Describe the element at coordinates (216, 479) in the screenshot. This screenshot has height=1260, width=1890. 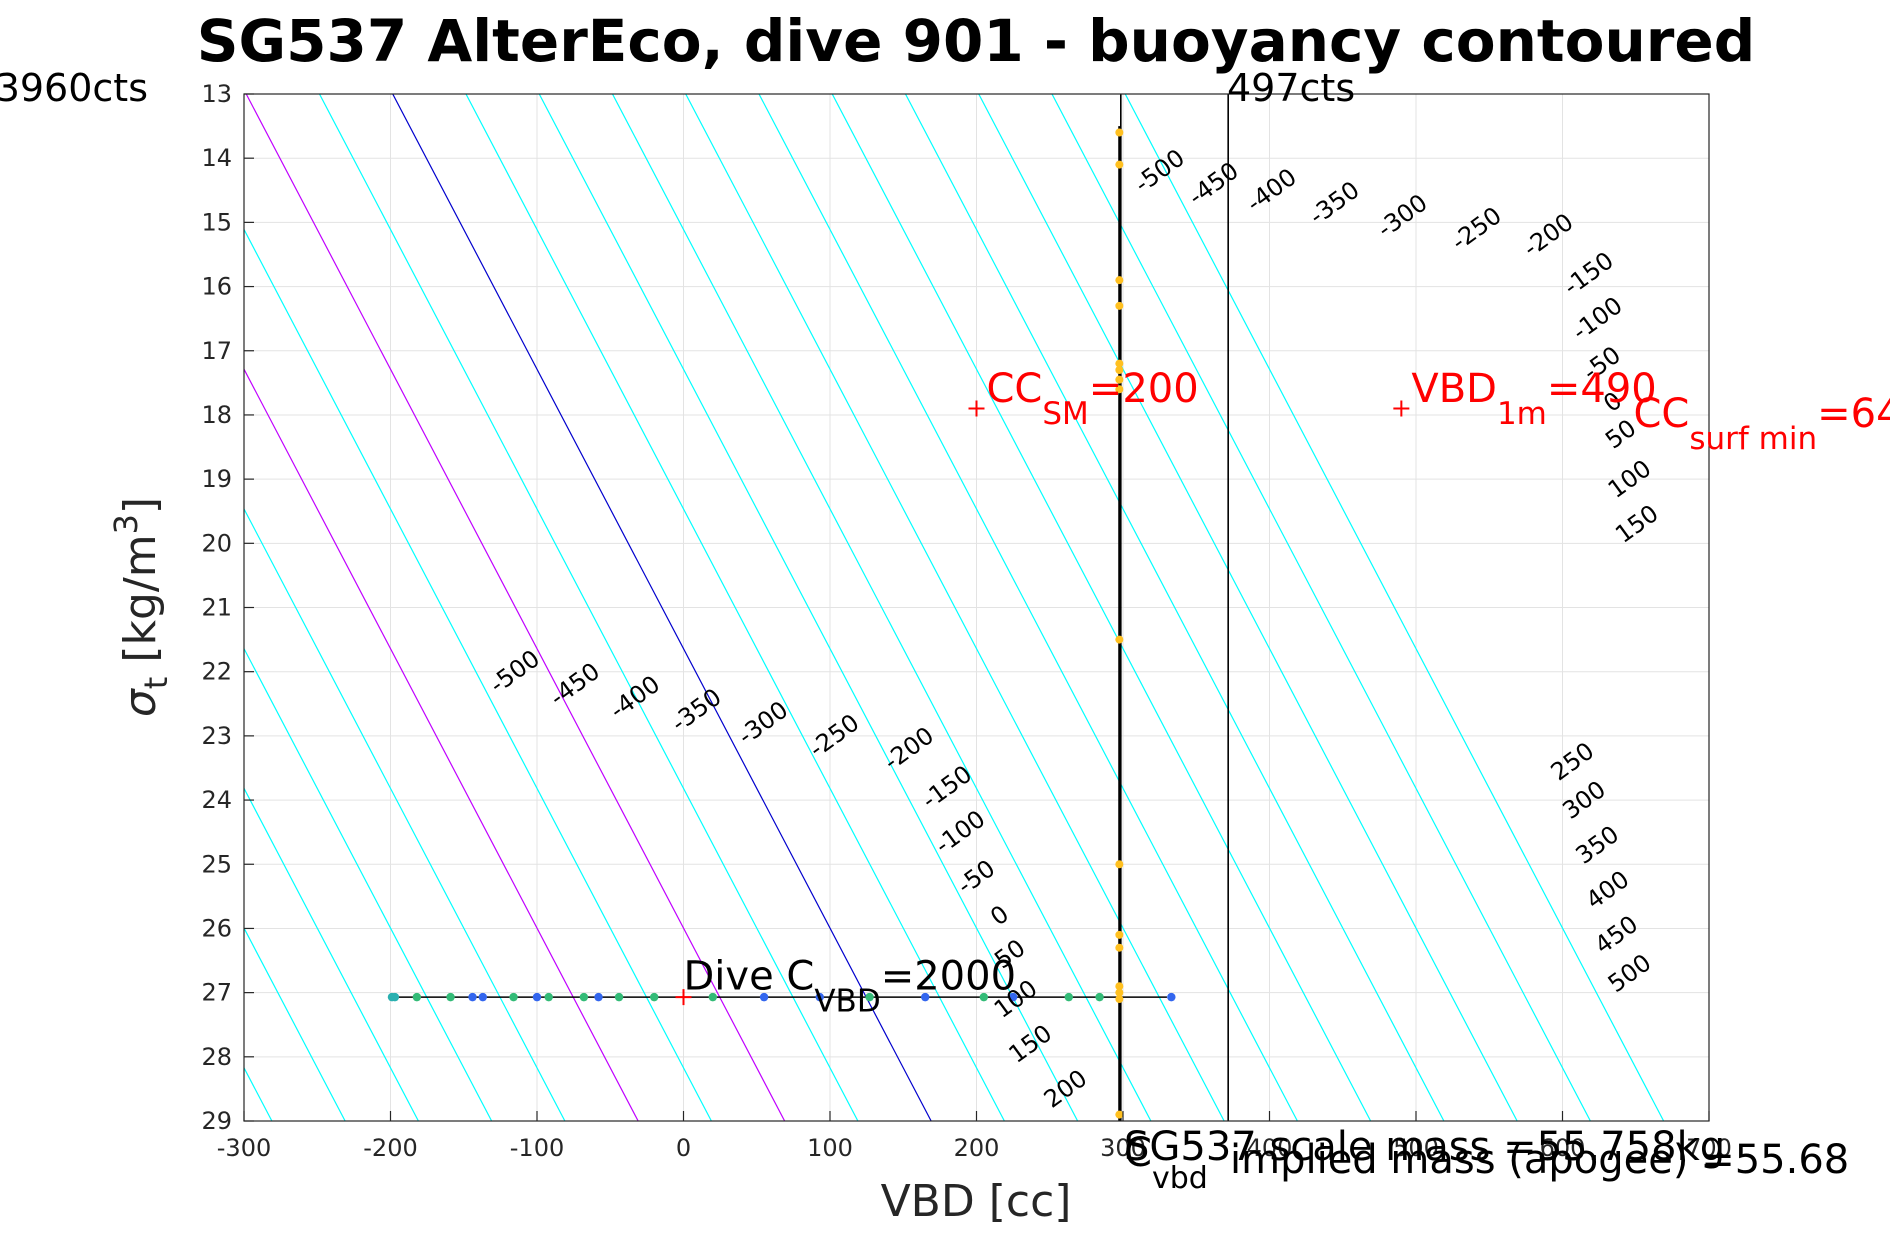
I see `y-tick-label: 19` at that location.